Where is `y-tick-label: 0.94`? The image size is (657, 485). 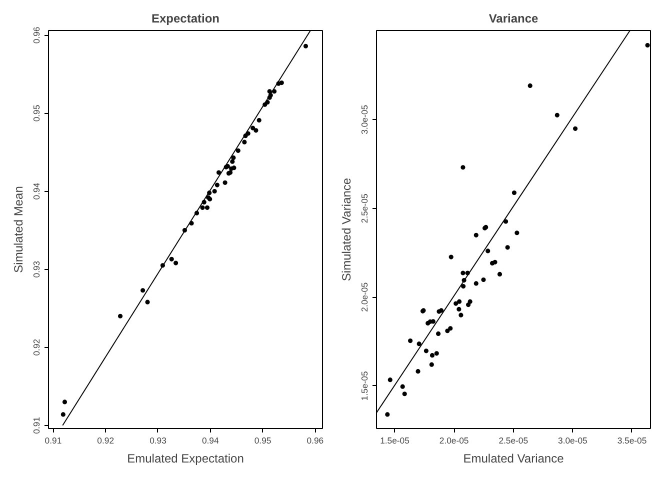 y-tick-label: 0.94 is located at coordinates (37, 191).